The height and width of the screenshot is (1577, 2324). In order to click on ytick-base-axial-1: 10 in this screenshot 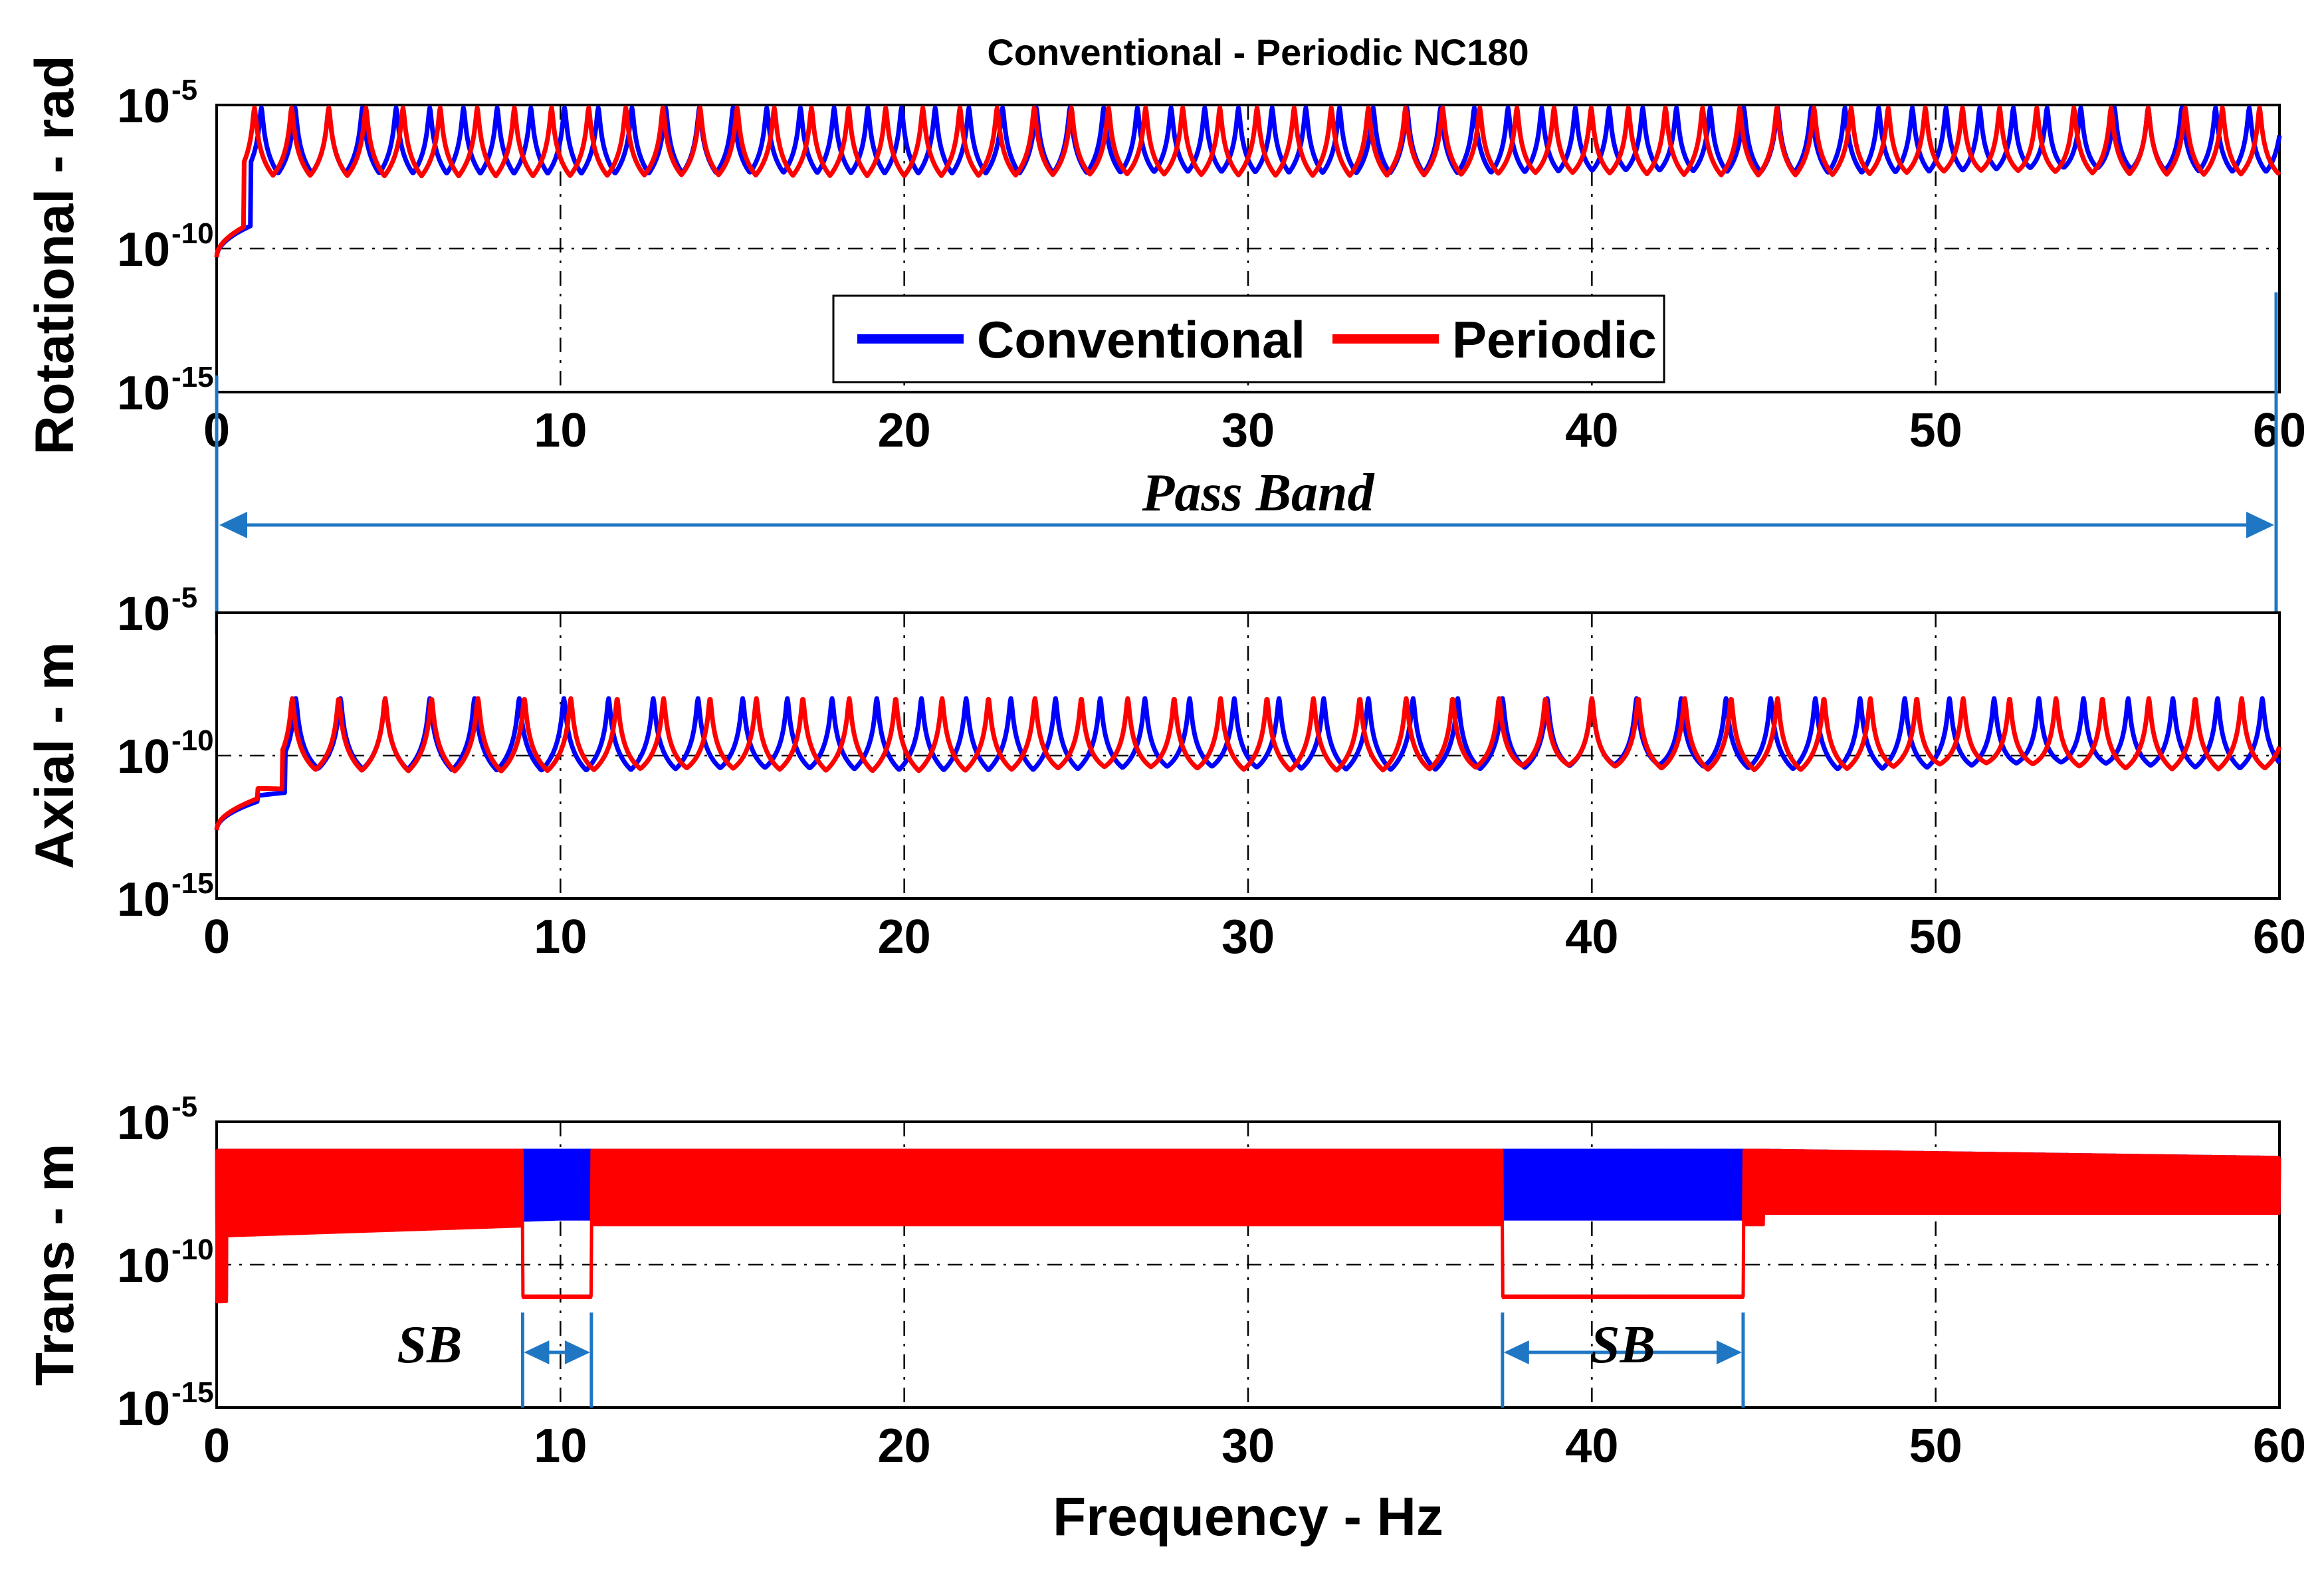, I will do `click(143, 757)`.